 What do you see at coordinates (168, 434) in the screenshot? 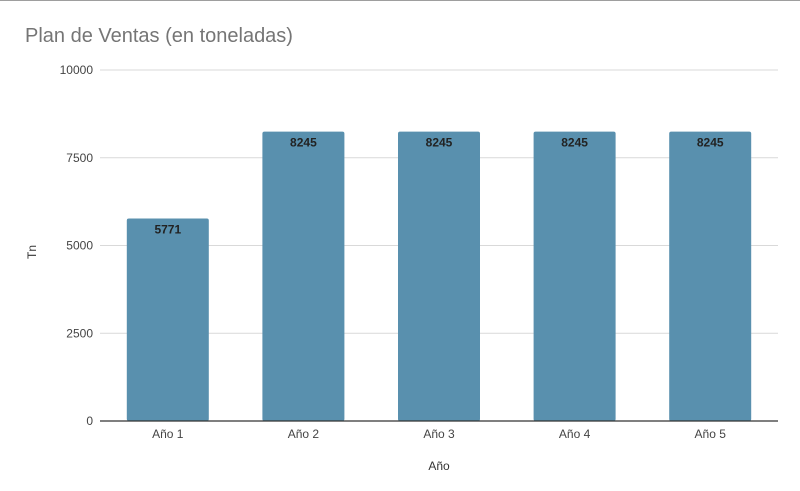
I see `x-tick-label: Año 1` at bounding box center [168, 434].